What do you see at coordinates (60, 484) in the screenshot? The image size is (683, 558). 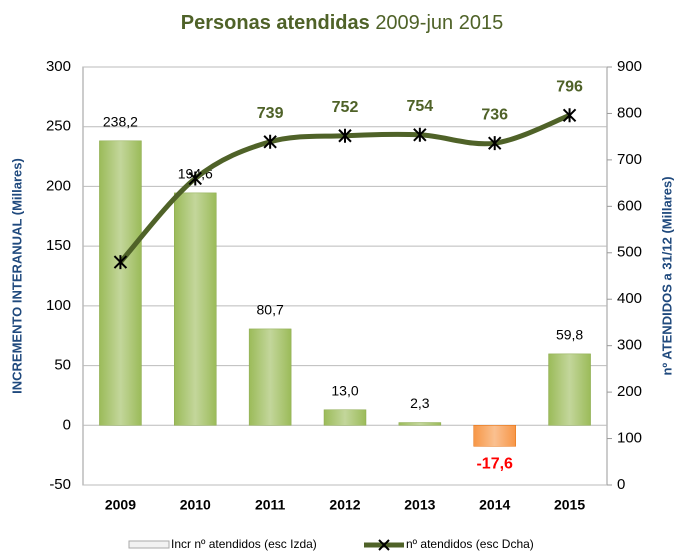 I see `y-tick-label: -50` at bounding box center [60, 484].